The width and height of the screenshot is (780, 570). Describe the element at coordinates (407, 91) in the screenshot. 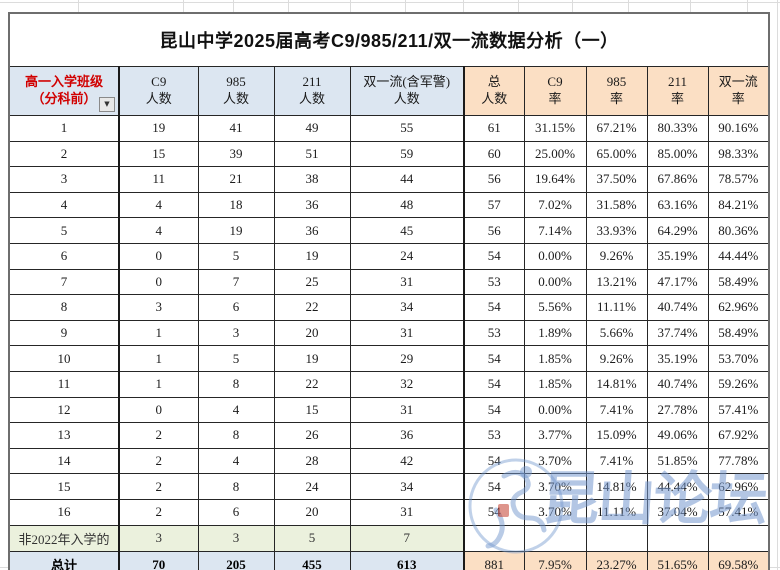

I see `column-header-double-first-count: 双一流(含军警) 人数` at that location.